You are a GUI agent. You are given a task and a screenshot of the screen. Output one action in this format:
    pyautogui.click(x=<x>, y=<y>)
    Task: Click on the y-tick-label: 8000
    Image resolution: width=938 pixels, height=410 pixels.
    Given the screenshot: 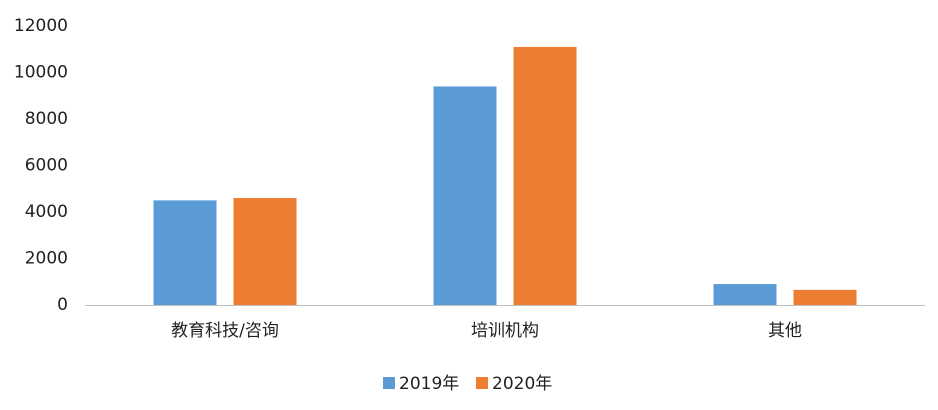 What is the action you would take?
    pyautogui.click(x=46, y=119)
    